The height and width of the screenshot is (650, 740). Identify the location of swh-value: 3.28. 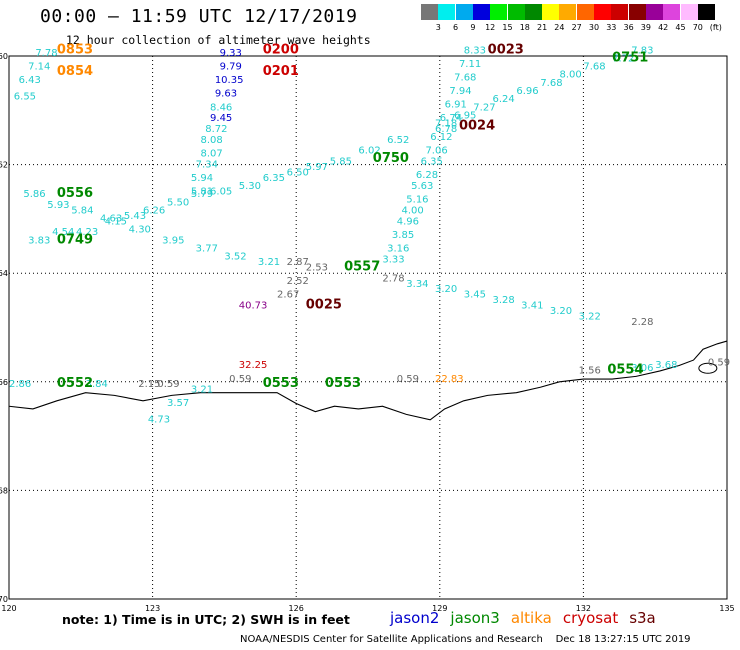
(503, 300).